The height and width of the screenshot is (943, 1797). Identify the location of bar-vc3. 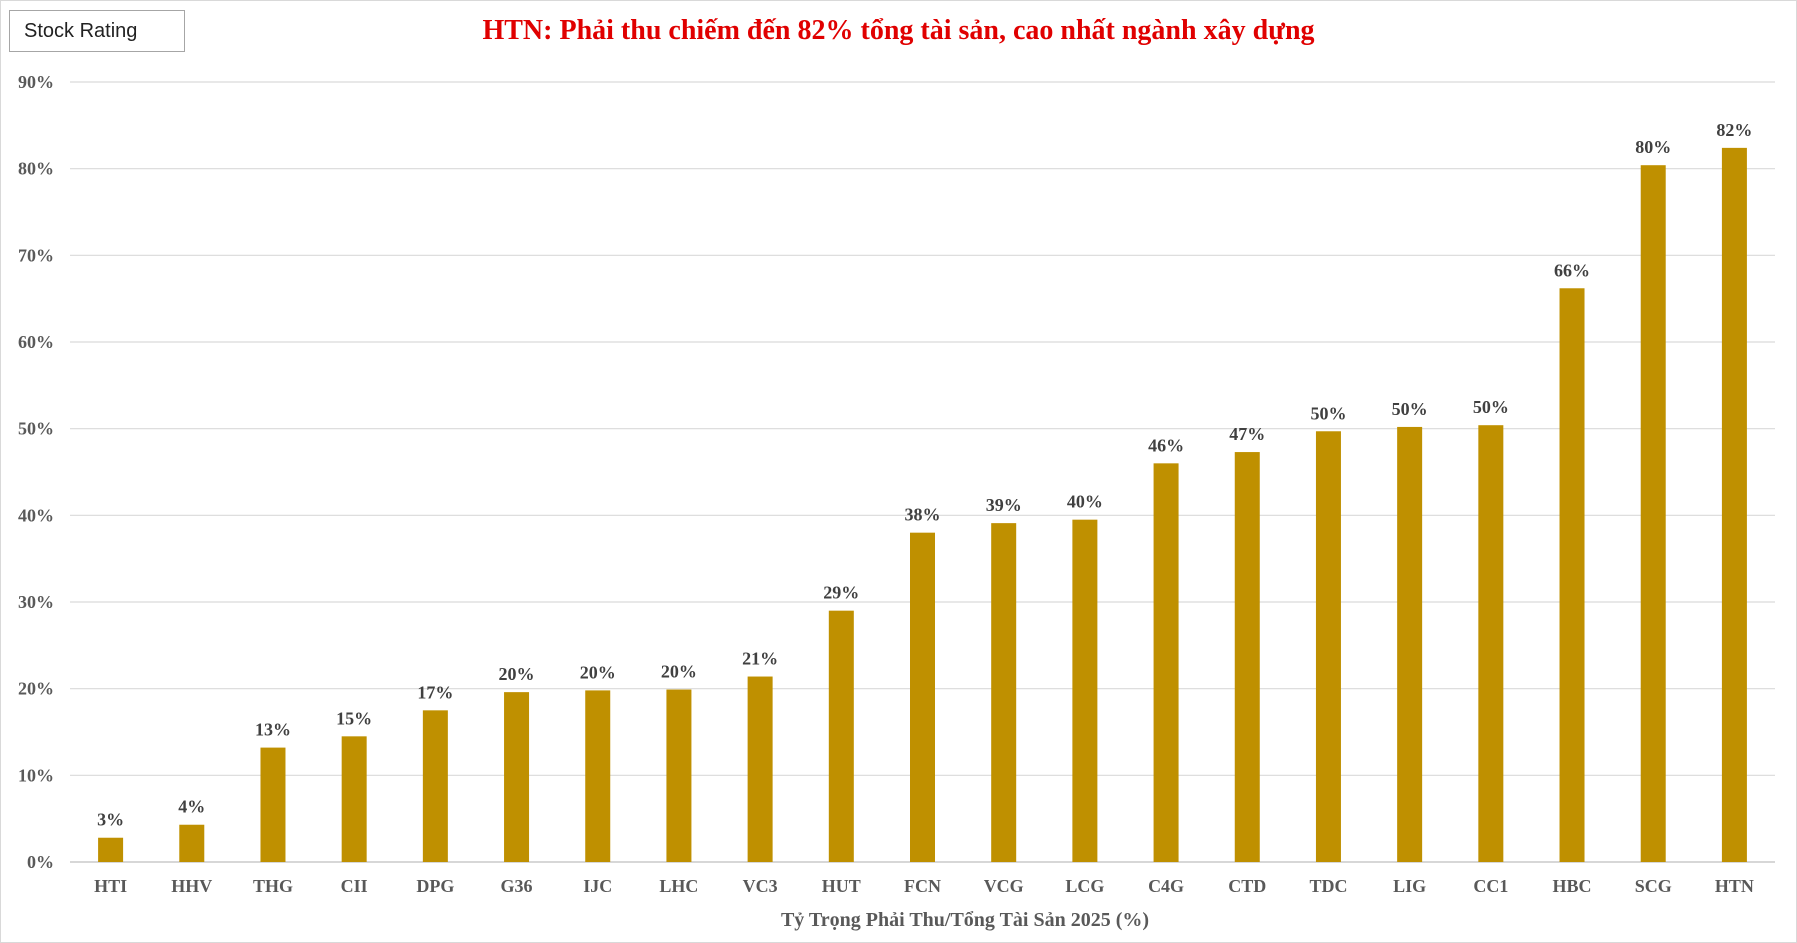
(760, 769).